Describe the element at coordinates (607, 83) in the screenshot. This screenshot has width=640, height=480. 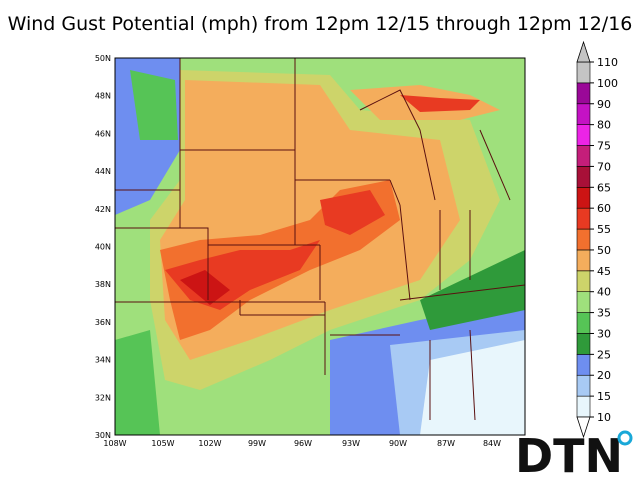
I see `colorbar-label: 100` at that location.